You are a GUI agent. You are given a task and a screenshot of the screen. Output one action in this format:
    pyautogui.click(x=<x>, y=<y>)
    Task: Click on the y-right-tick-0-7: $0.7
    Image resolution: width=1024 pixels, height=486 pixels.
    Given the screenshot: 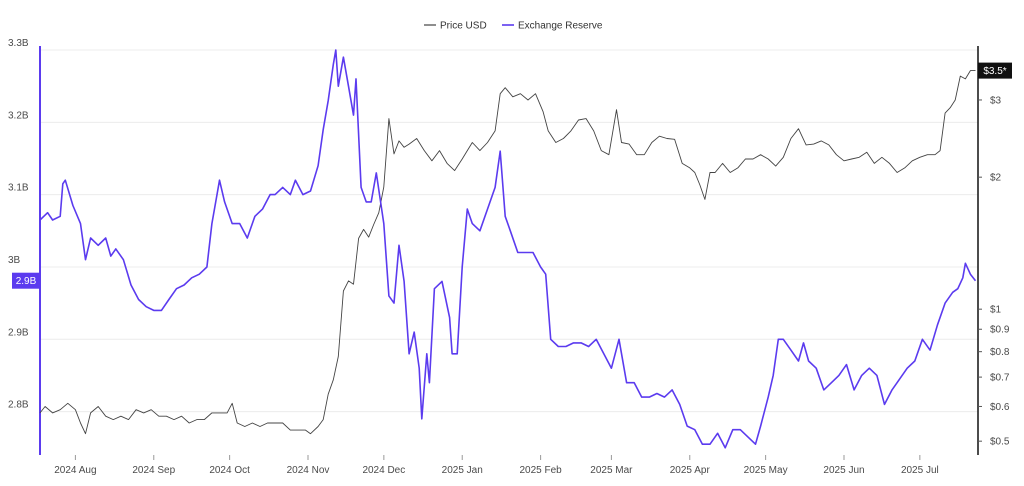 What is the action you would take?
    pyautogui.click(x=1000, y=378)
    